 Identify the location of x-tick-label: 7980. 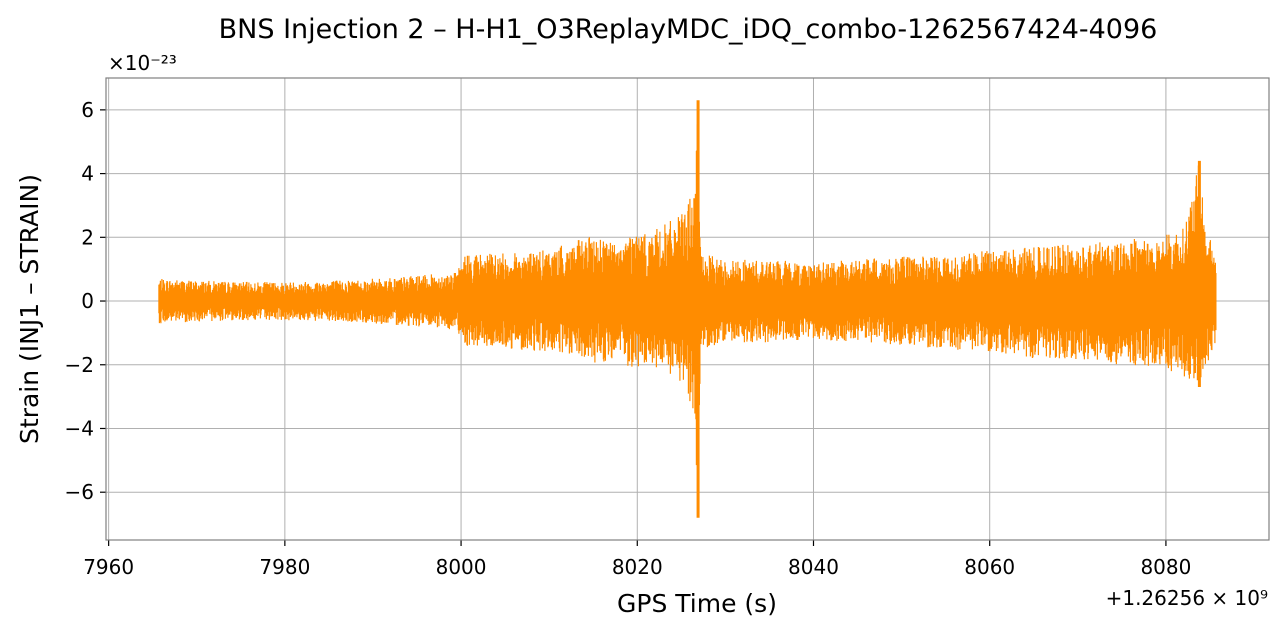
(284, 567).